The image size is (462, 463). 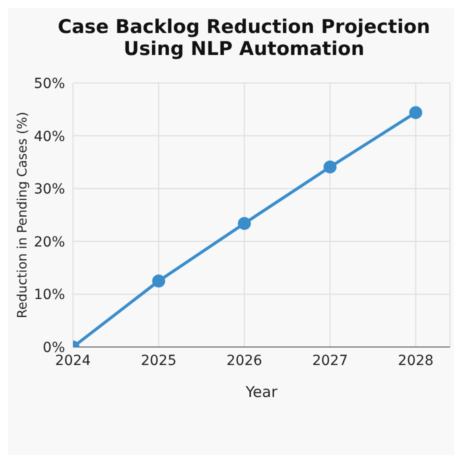 I want to click on x-tick-label: 2027, so click(x=330, y=360).